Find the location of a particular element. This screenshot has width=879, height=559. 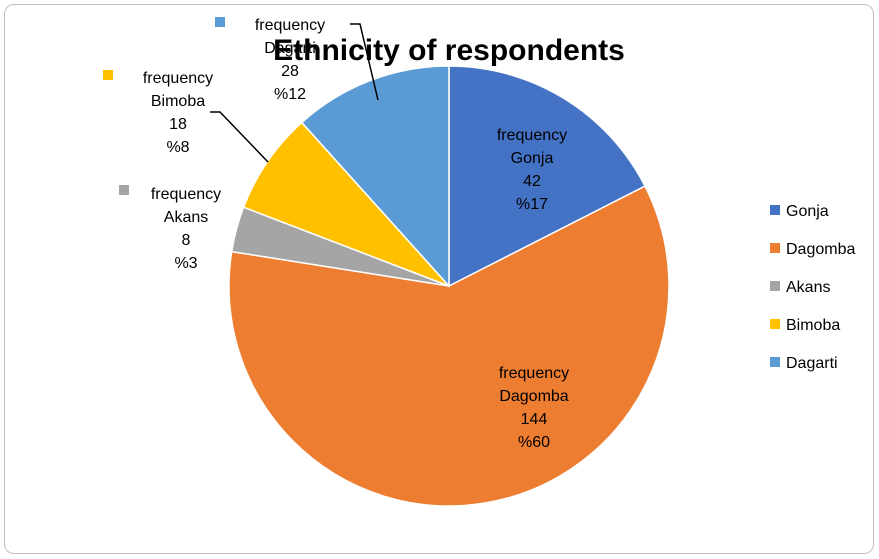

data-label-bimoba: frequency Bimoba 18 %8 is located at coordinates (178, 113).